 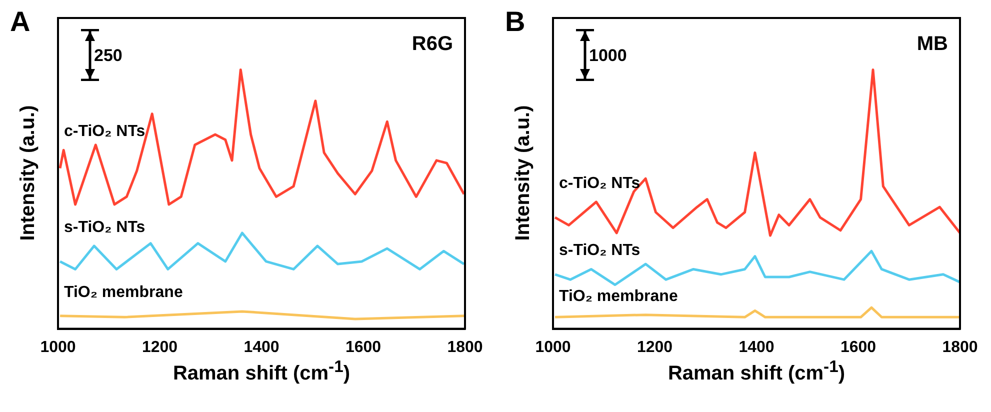 I want to click on text: B, so click(x=515, y=21).